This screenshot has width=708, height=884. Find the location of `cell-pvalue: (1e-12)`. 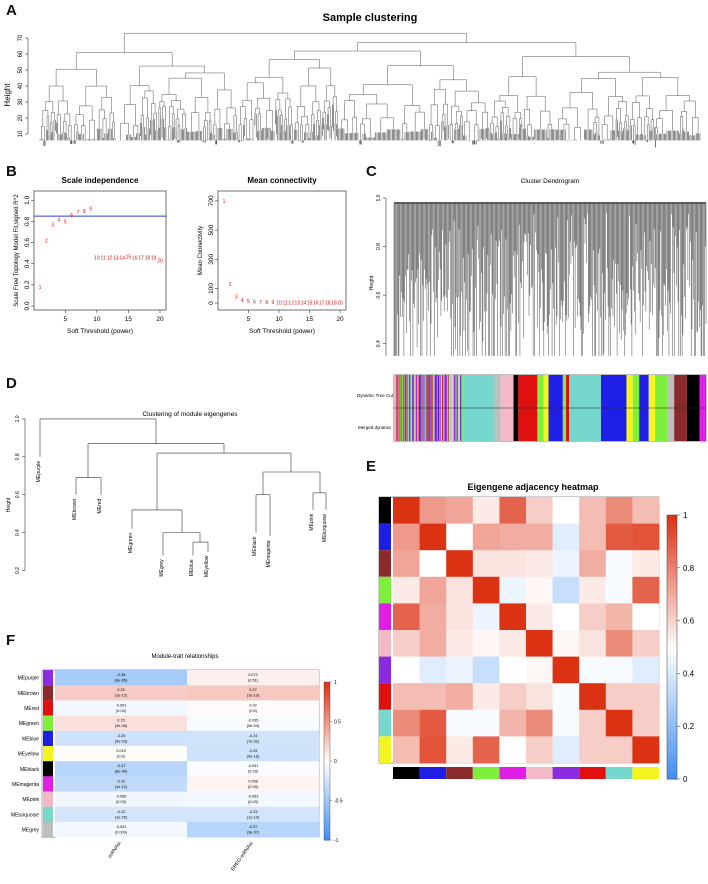

cell-pvalue: (1e-12) is located at coordinates (121, 696).